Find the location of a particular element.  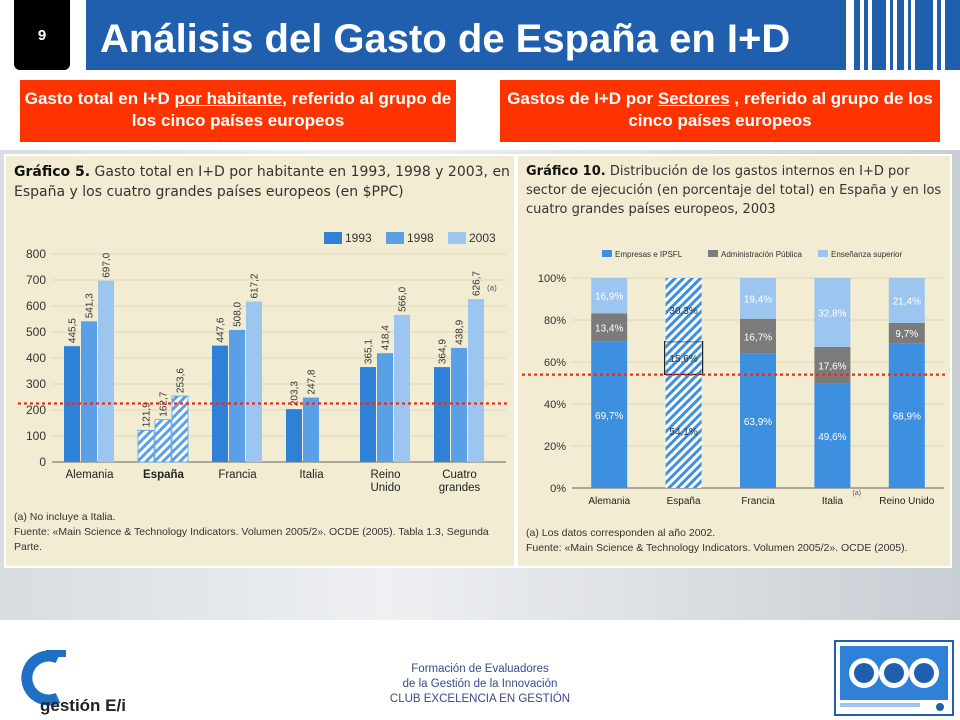

decorative-stripes is located at coordinates (907, 35).